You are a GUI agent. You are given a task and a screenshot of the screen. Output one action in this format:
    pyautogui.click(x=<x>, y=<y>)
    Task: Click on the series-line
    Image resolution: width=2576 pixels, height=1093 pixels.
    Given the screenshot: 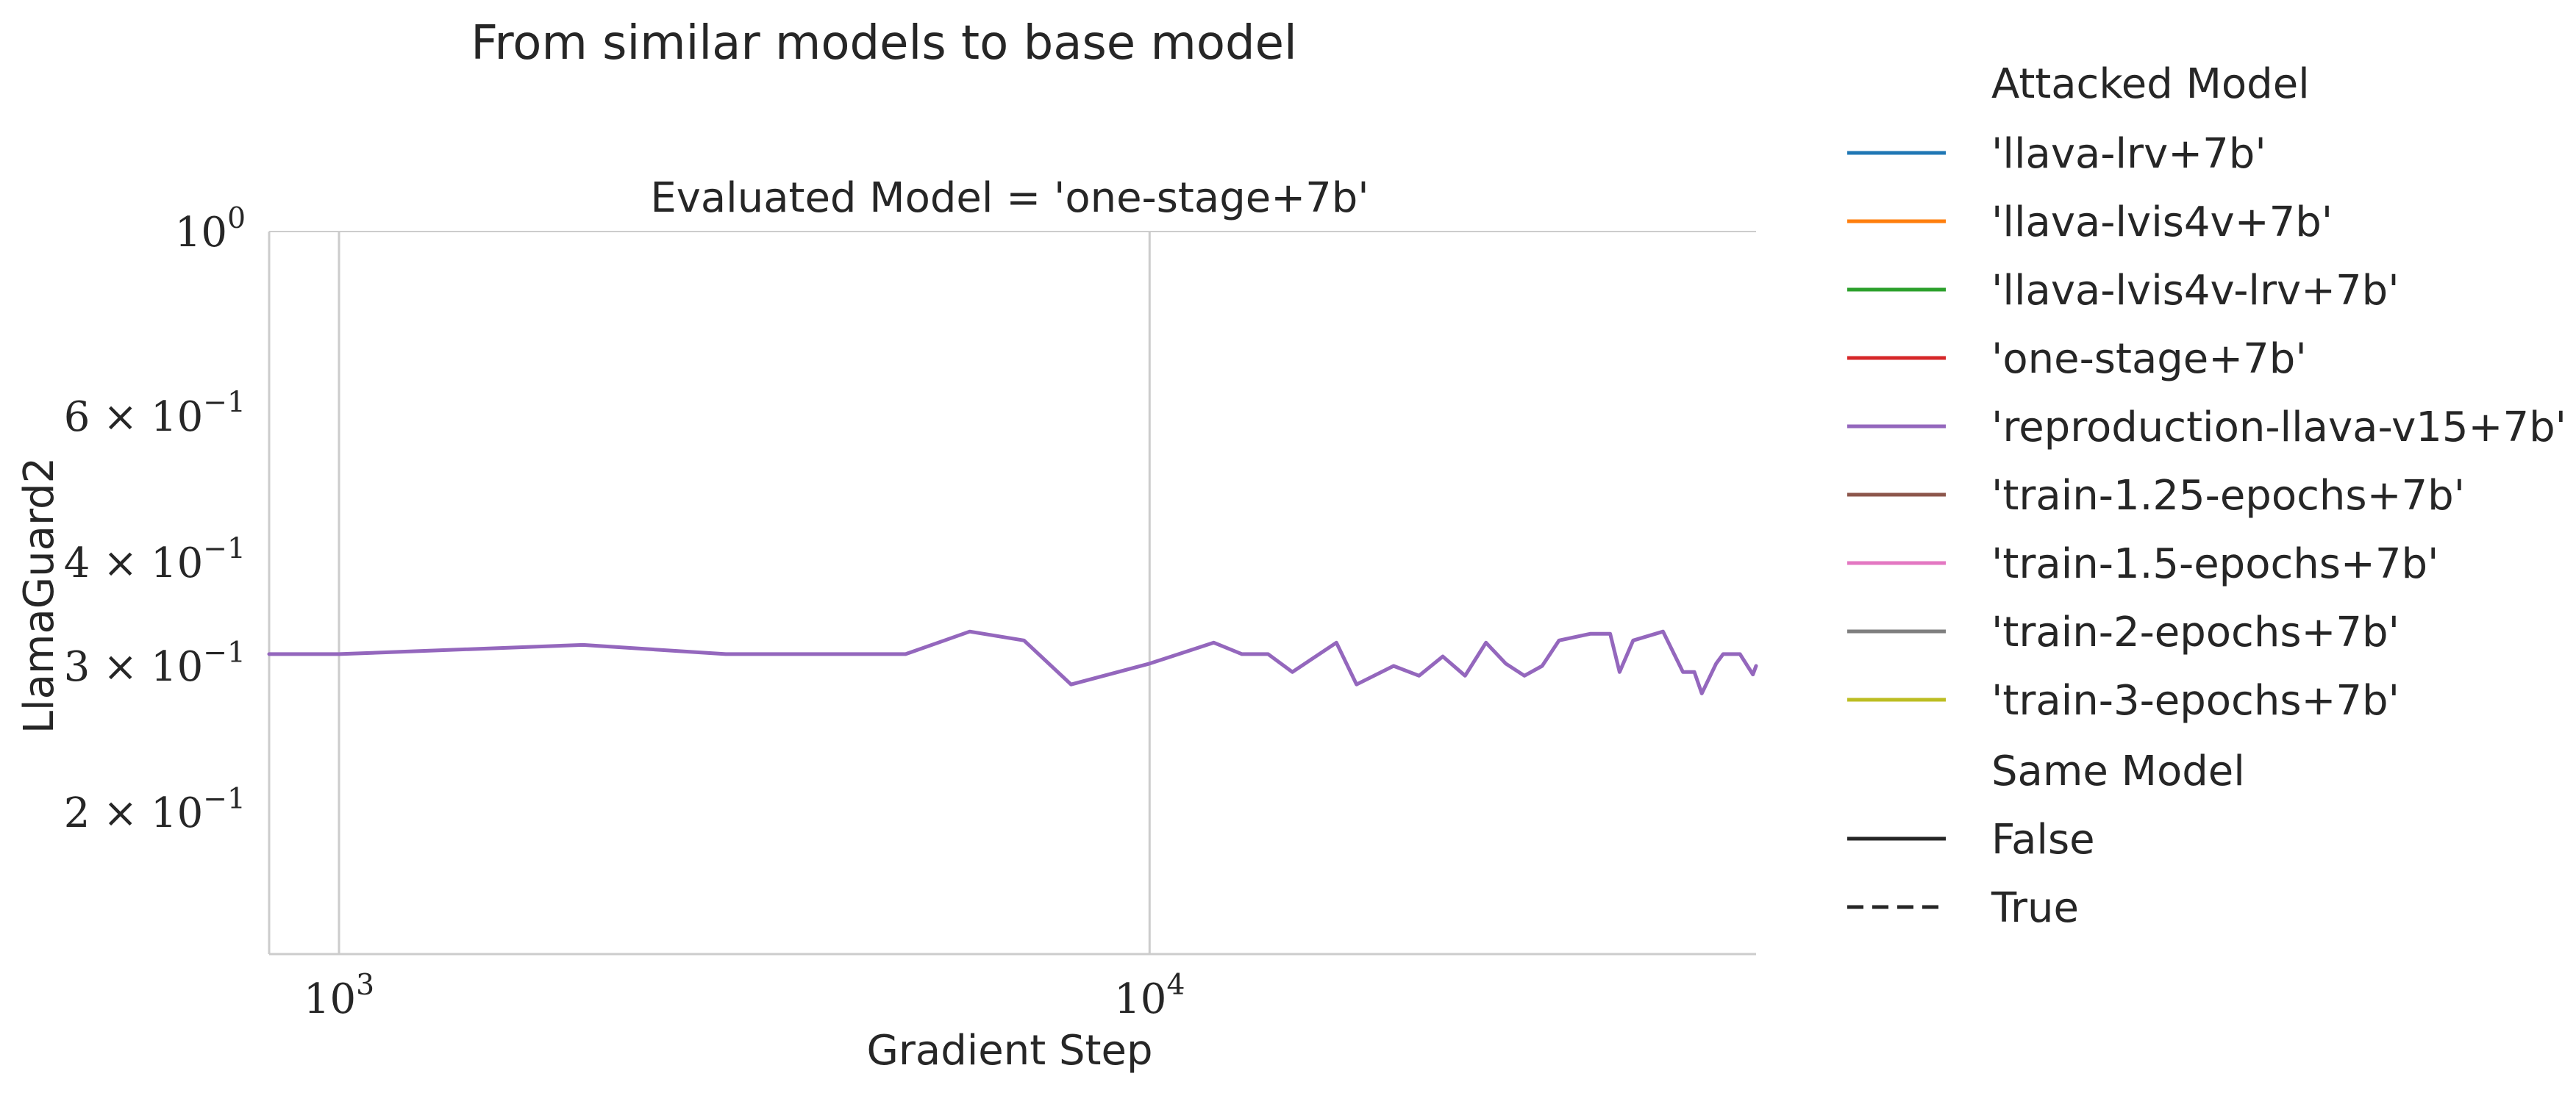 What is the action you would take?
    pyautogui.click(x=1012, y=662)
    